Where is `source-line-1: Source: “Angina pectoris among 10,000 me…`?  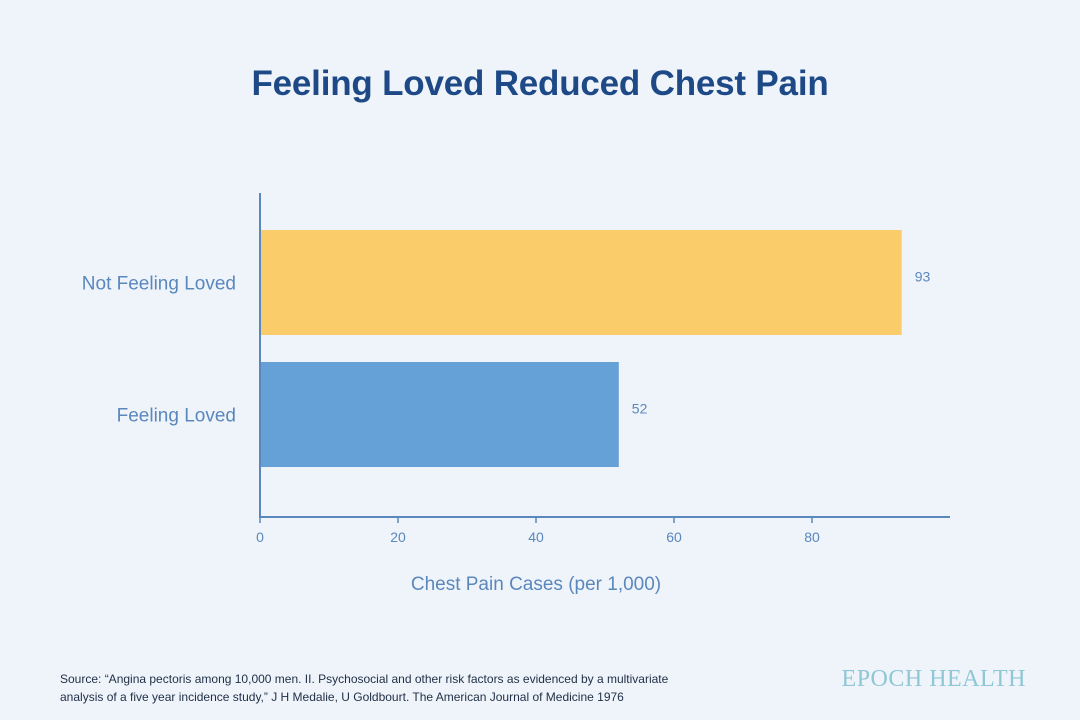 source-line-1: Source: “Angina pectoris among 10,000 me… is located at coordinates (364, 679).